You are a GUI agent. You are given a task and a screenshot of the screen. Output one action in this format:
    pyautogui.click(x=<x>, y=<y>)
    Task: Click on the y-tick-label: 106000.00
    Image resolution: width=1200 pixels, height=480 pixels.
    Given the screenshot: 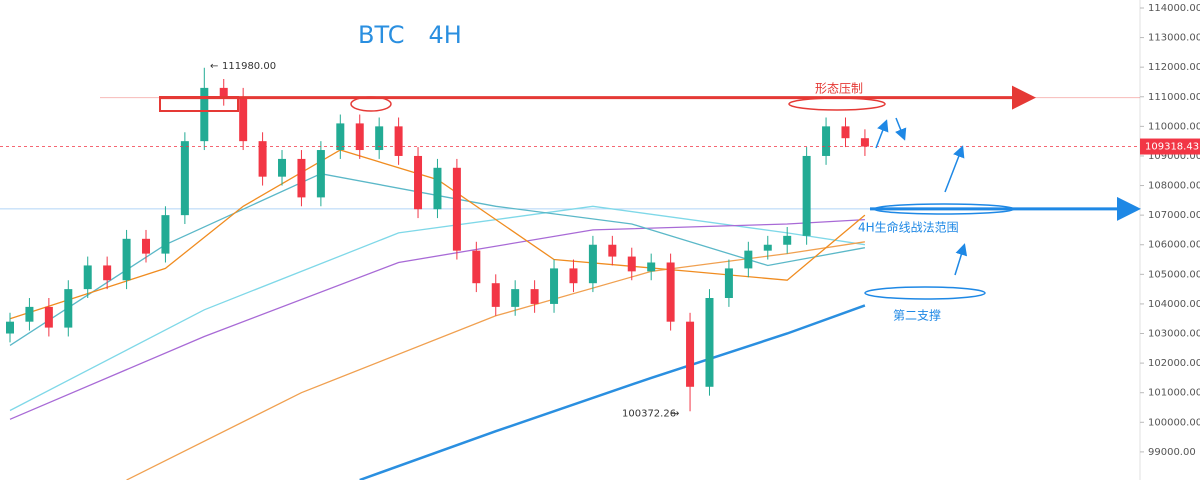 What is the action you would take?
    pyautogui.click(x=1174, y=245)
    